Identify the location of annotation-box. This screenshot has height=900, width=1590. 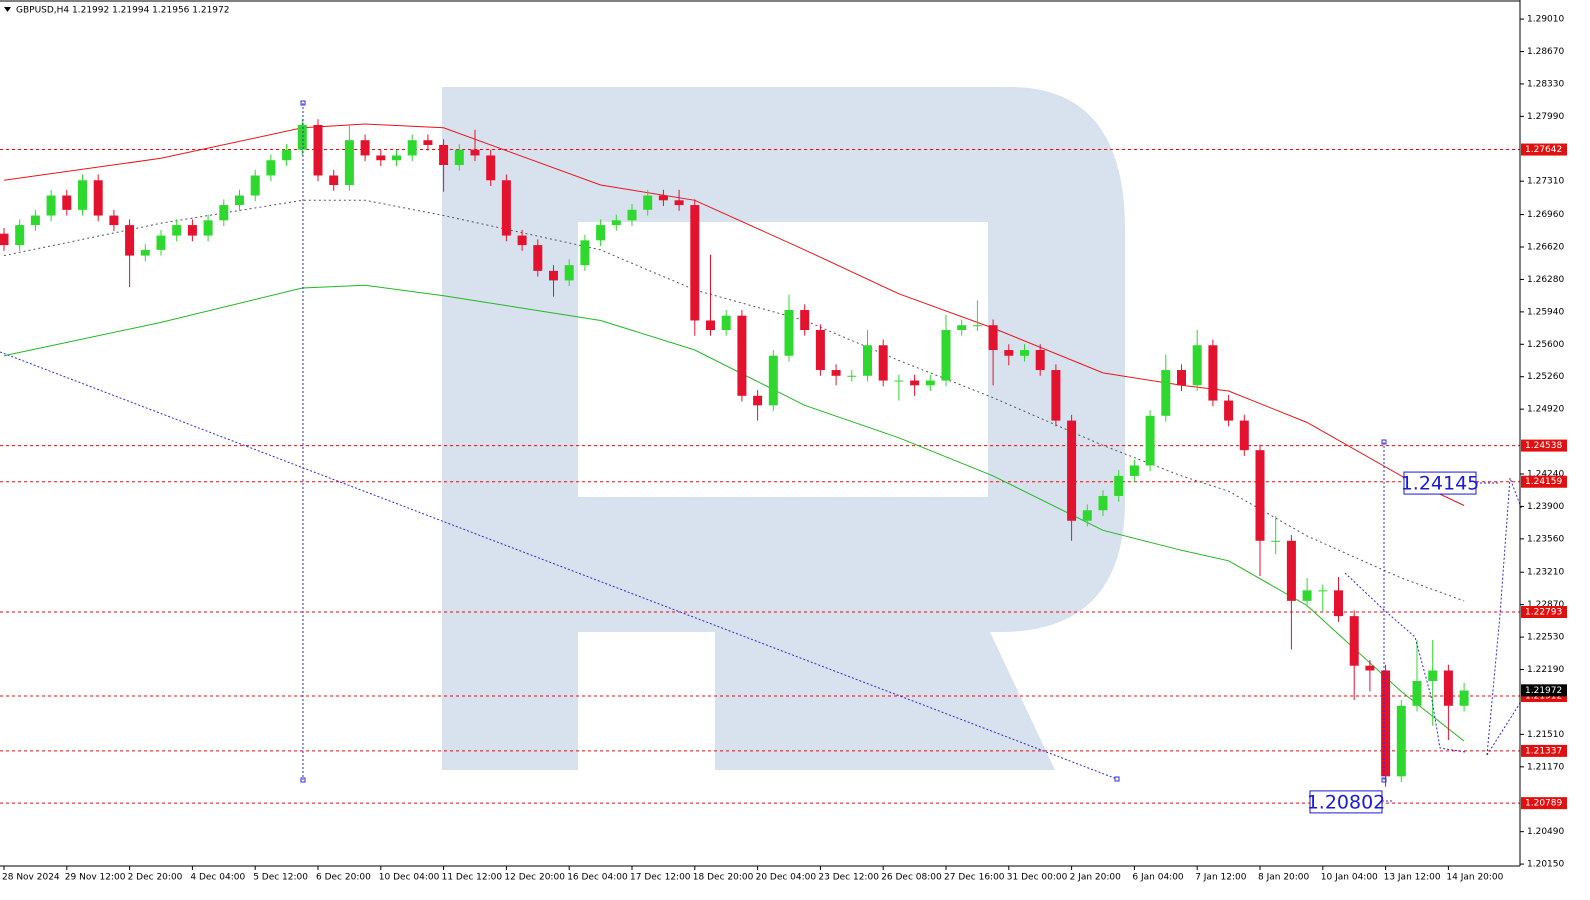
(1440, 483).